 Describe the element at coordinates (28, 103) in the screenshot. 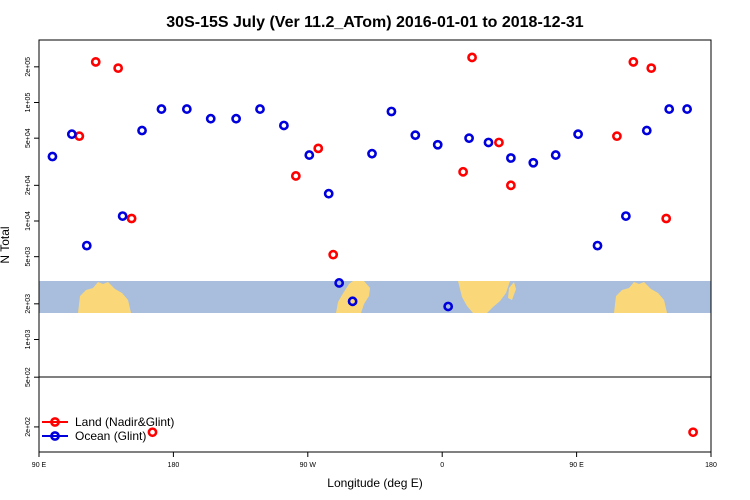

I see `y-tick-label: 1e+05` at that location.